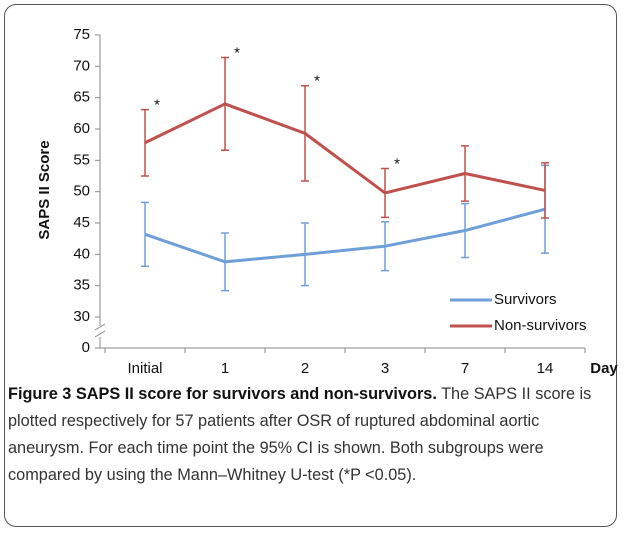 The width and height of the screenshot is (625, 533). I want to click on y-tick-label: 40, so click(81, 253).